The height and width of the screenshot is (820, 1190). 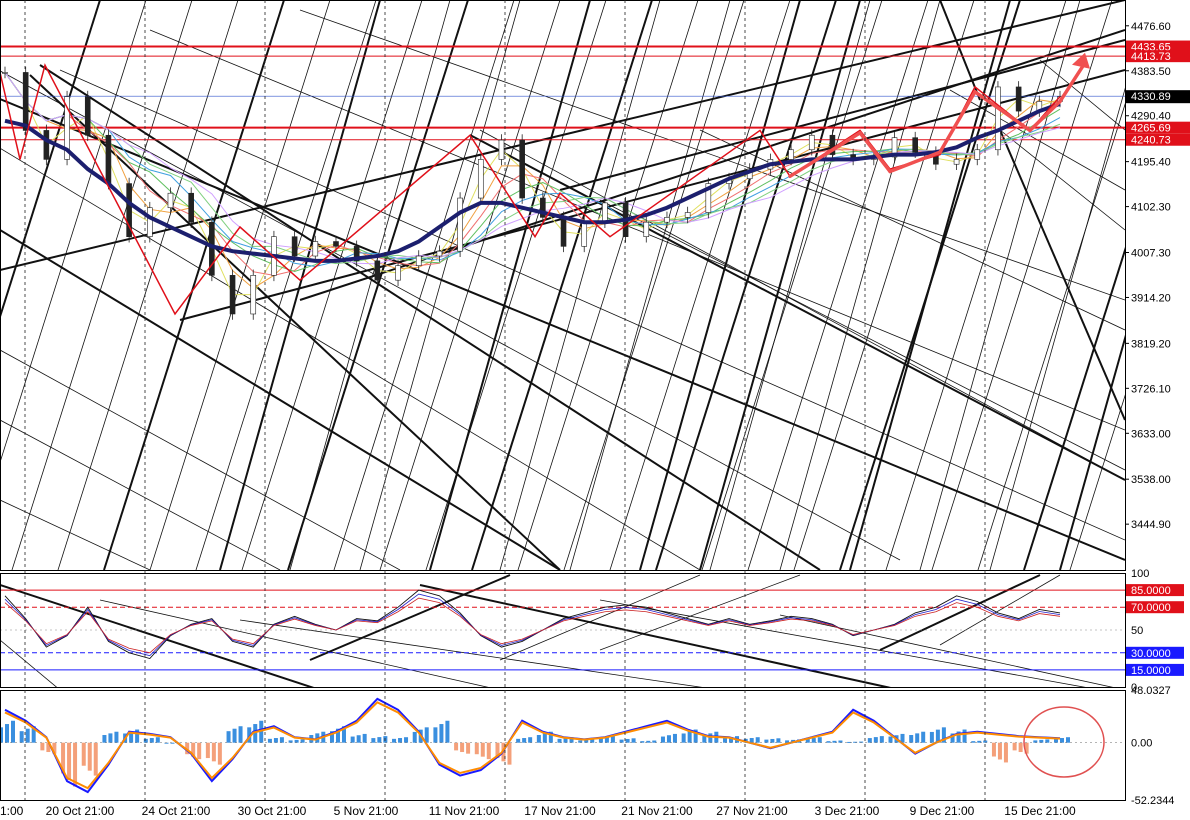 What do you see at coordinates (1064, 742) in the screenshot?
I see `highlight-circle` at bounding box center [1064, 742].